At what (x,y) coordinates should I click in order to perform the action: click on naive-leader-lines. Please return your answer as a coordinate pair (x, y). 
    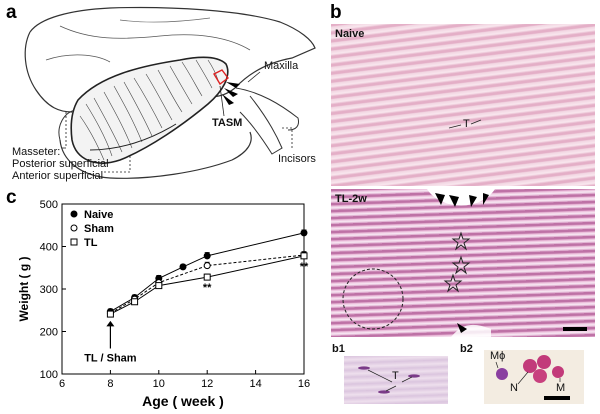
    Looking at the image, I should click on (465, 124).